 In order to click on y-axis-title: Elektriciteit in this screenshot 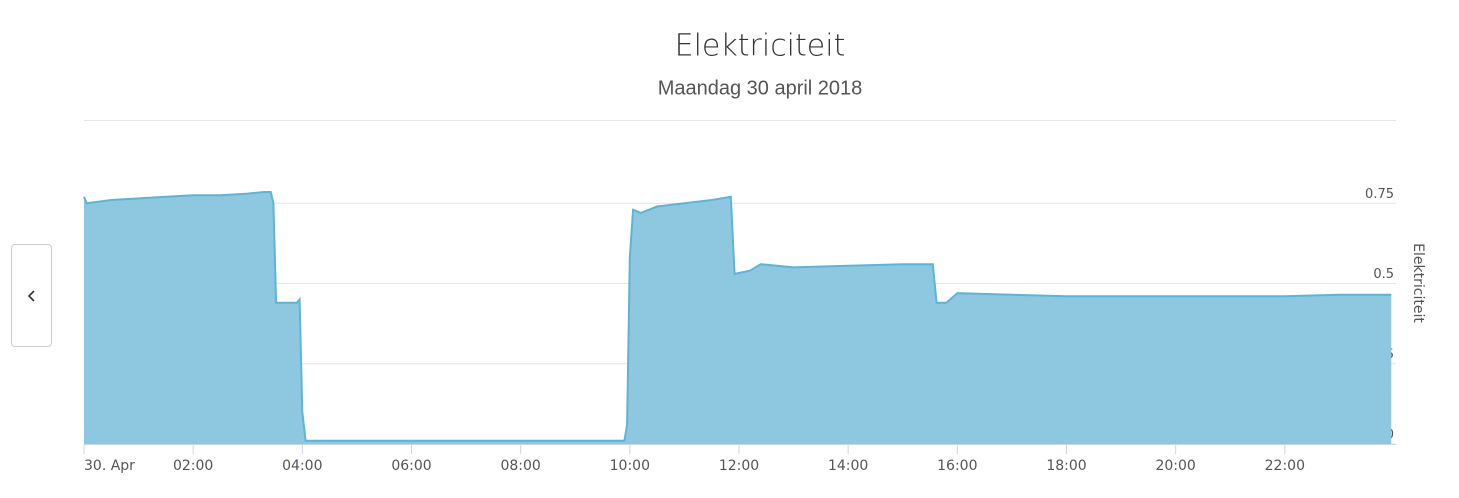, I will do `click(1418, 283)`.